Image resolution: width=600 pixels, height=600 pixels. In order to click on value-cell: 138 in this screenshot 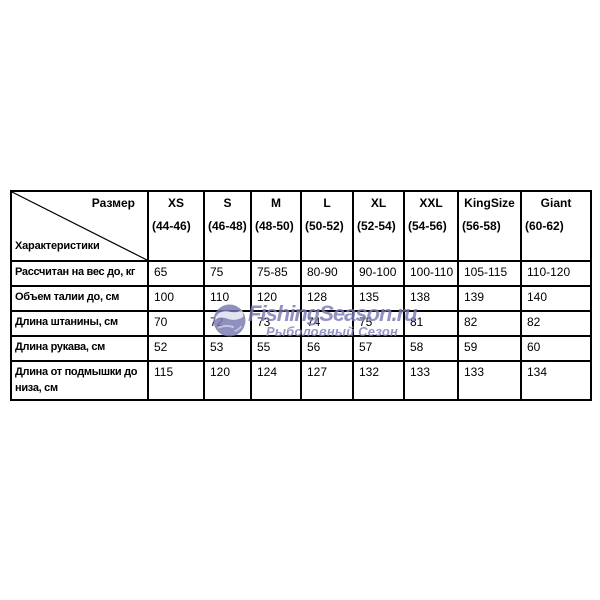, I will do `click(431, 298)`.